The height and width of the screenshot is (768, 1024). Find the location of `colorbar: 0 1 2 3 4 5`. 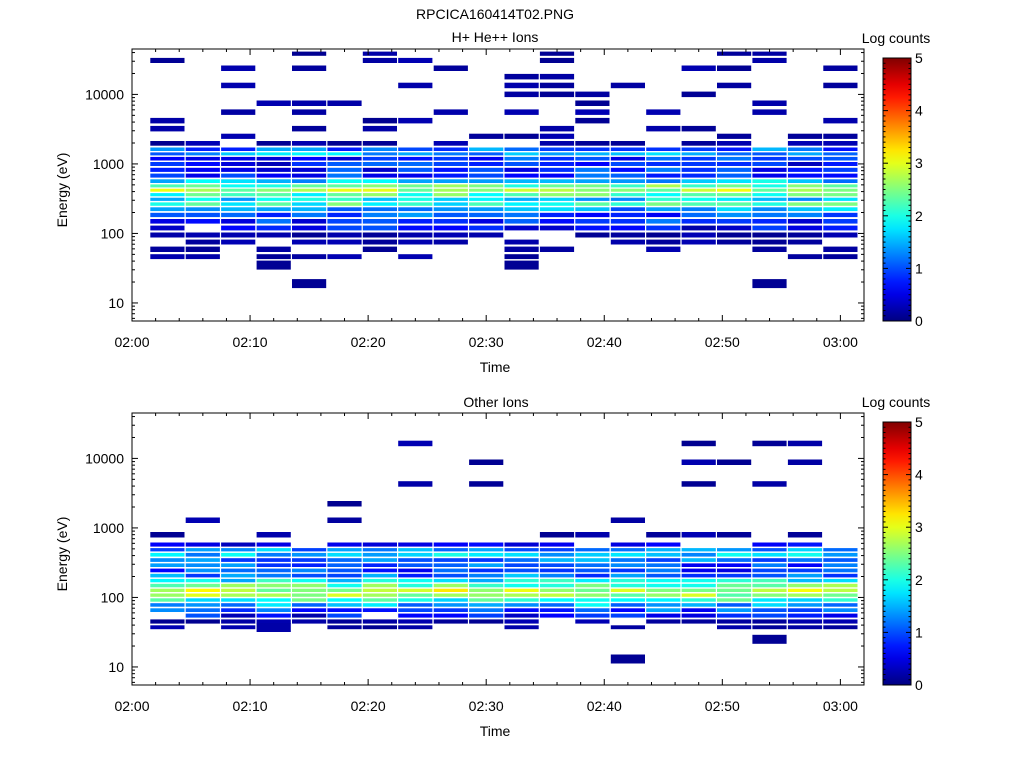

colorbar: 0 1 2 3 4 5 is located at coordinates (902, 553).